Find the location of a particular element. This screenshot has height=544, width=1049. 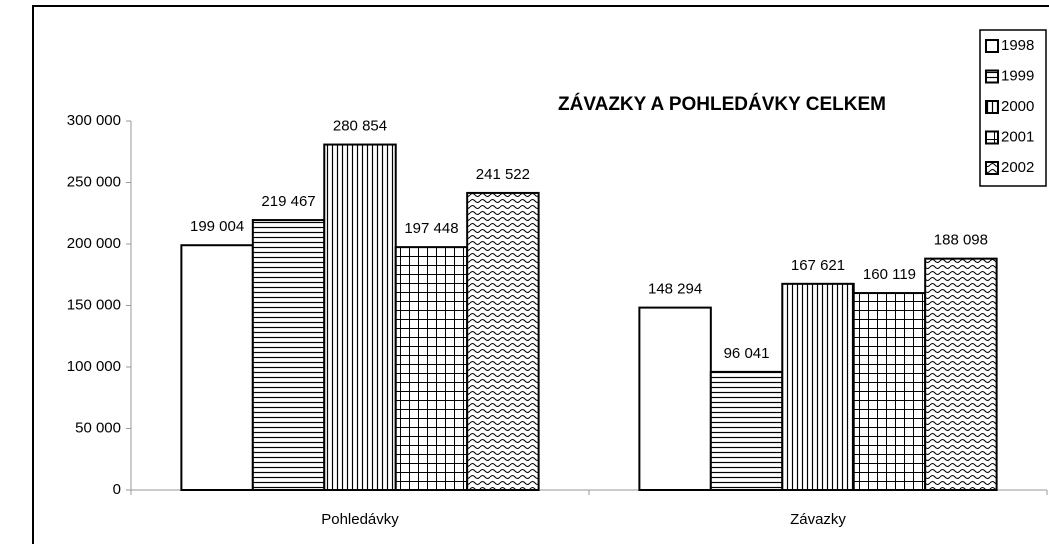

value-label: 96 041 is located at coordinates (747, 353).